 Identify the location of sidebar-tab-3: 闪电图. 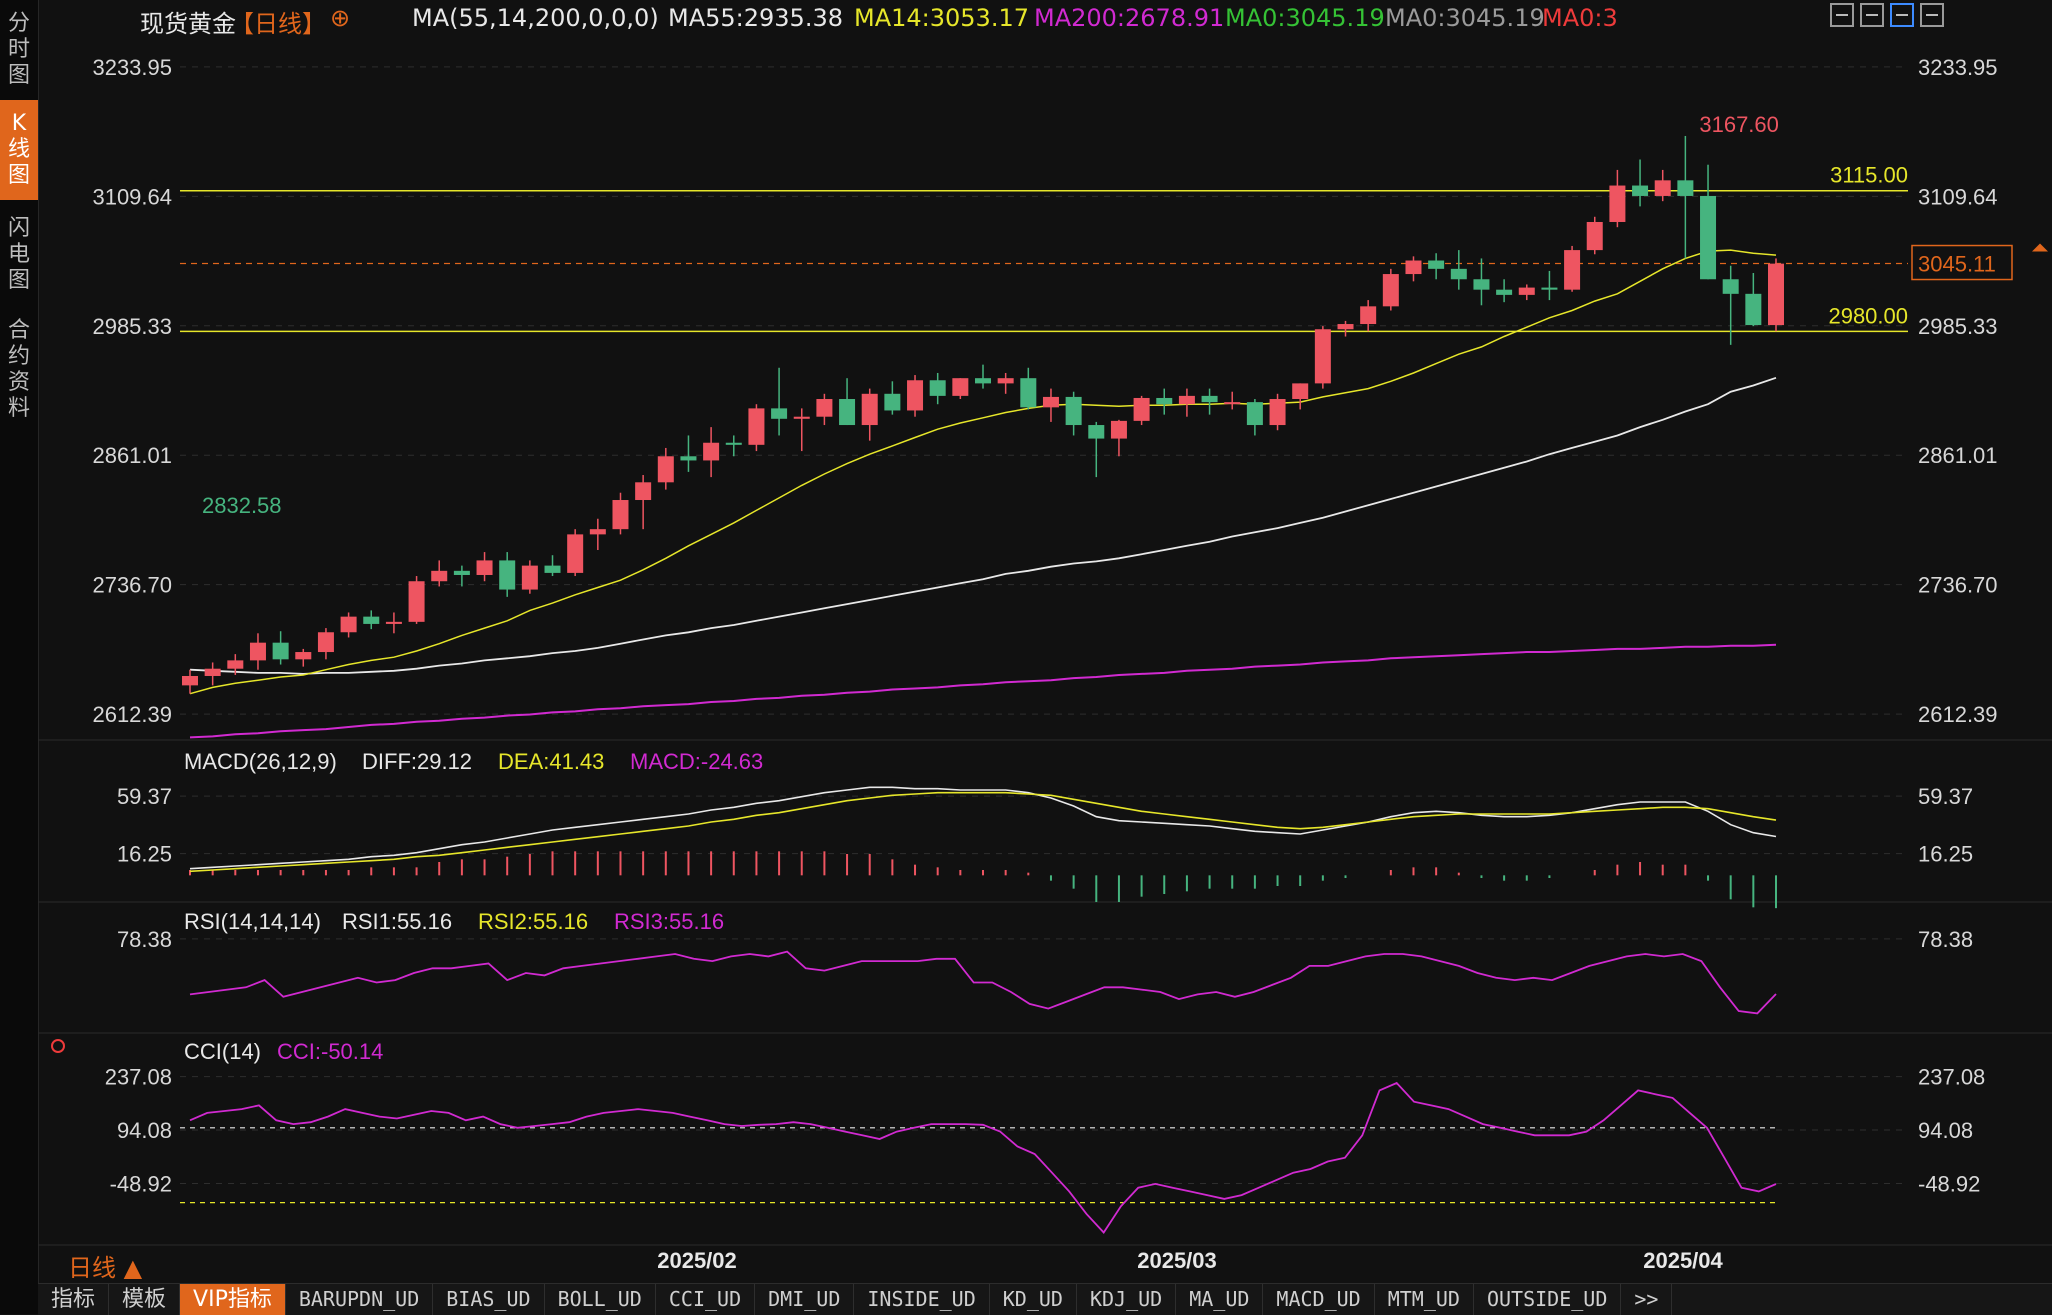
(18, 254).